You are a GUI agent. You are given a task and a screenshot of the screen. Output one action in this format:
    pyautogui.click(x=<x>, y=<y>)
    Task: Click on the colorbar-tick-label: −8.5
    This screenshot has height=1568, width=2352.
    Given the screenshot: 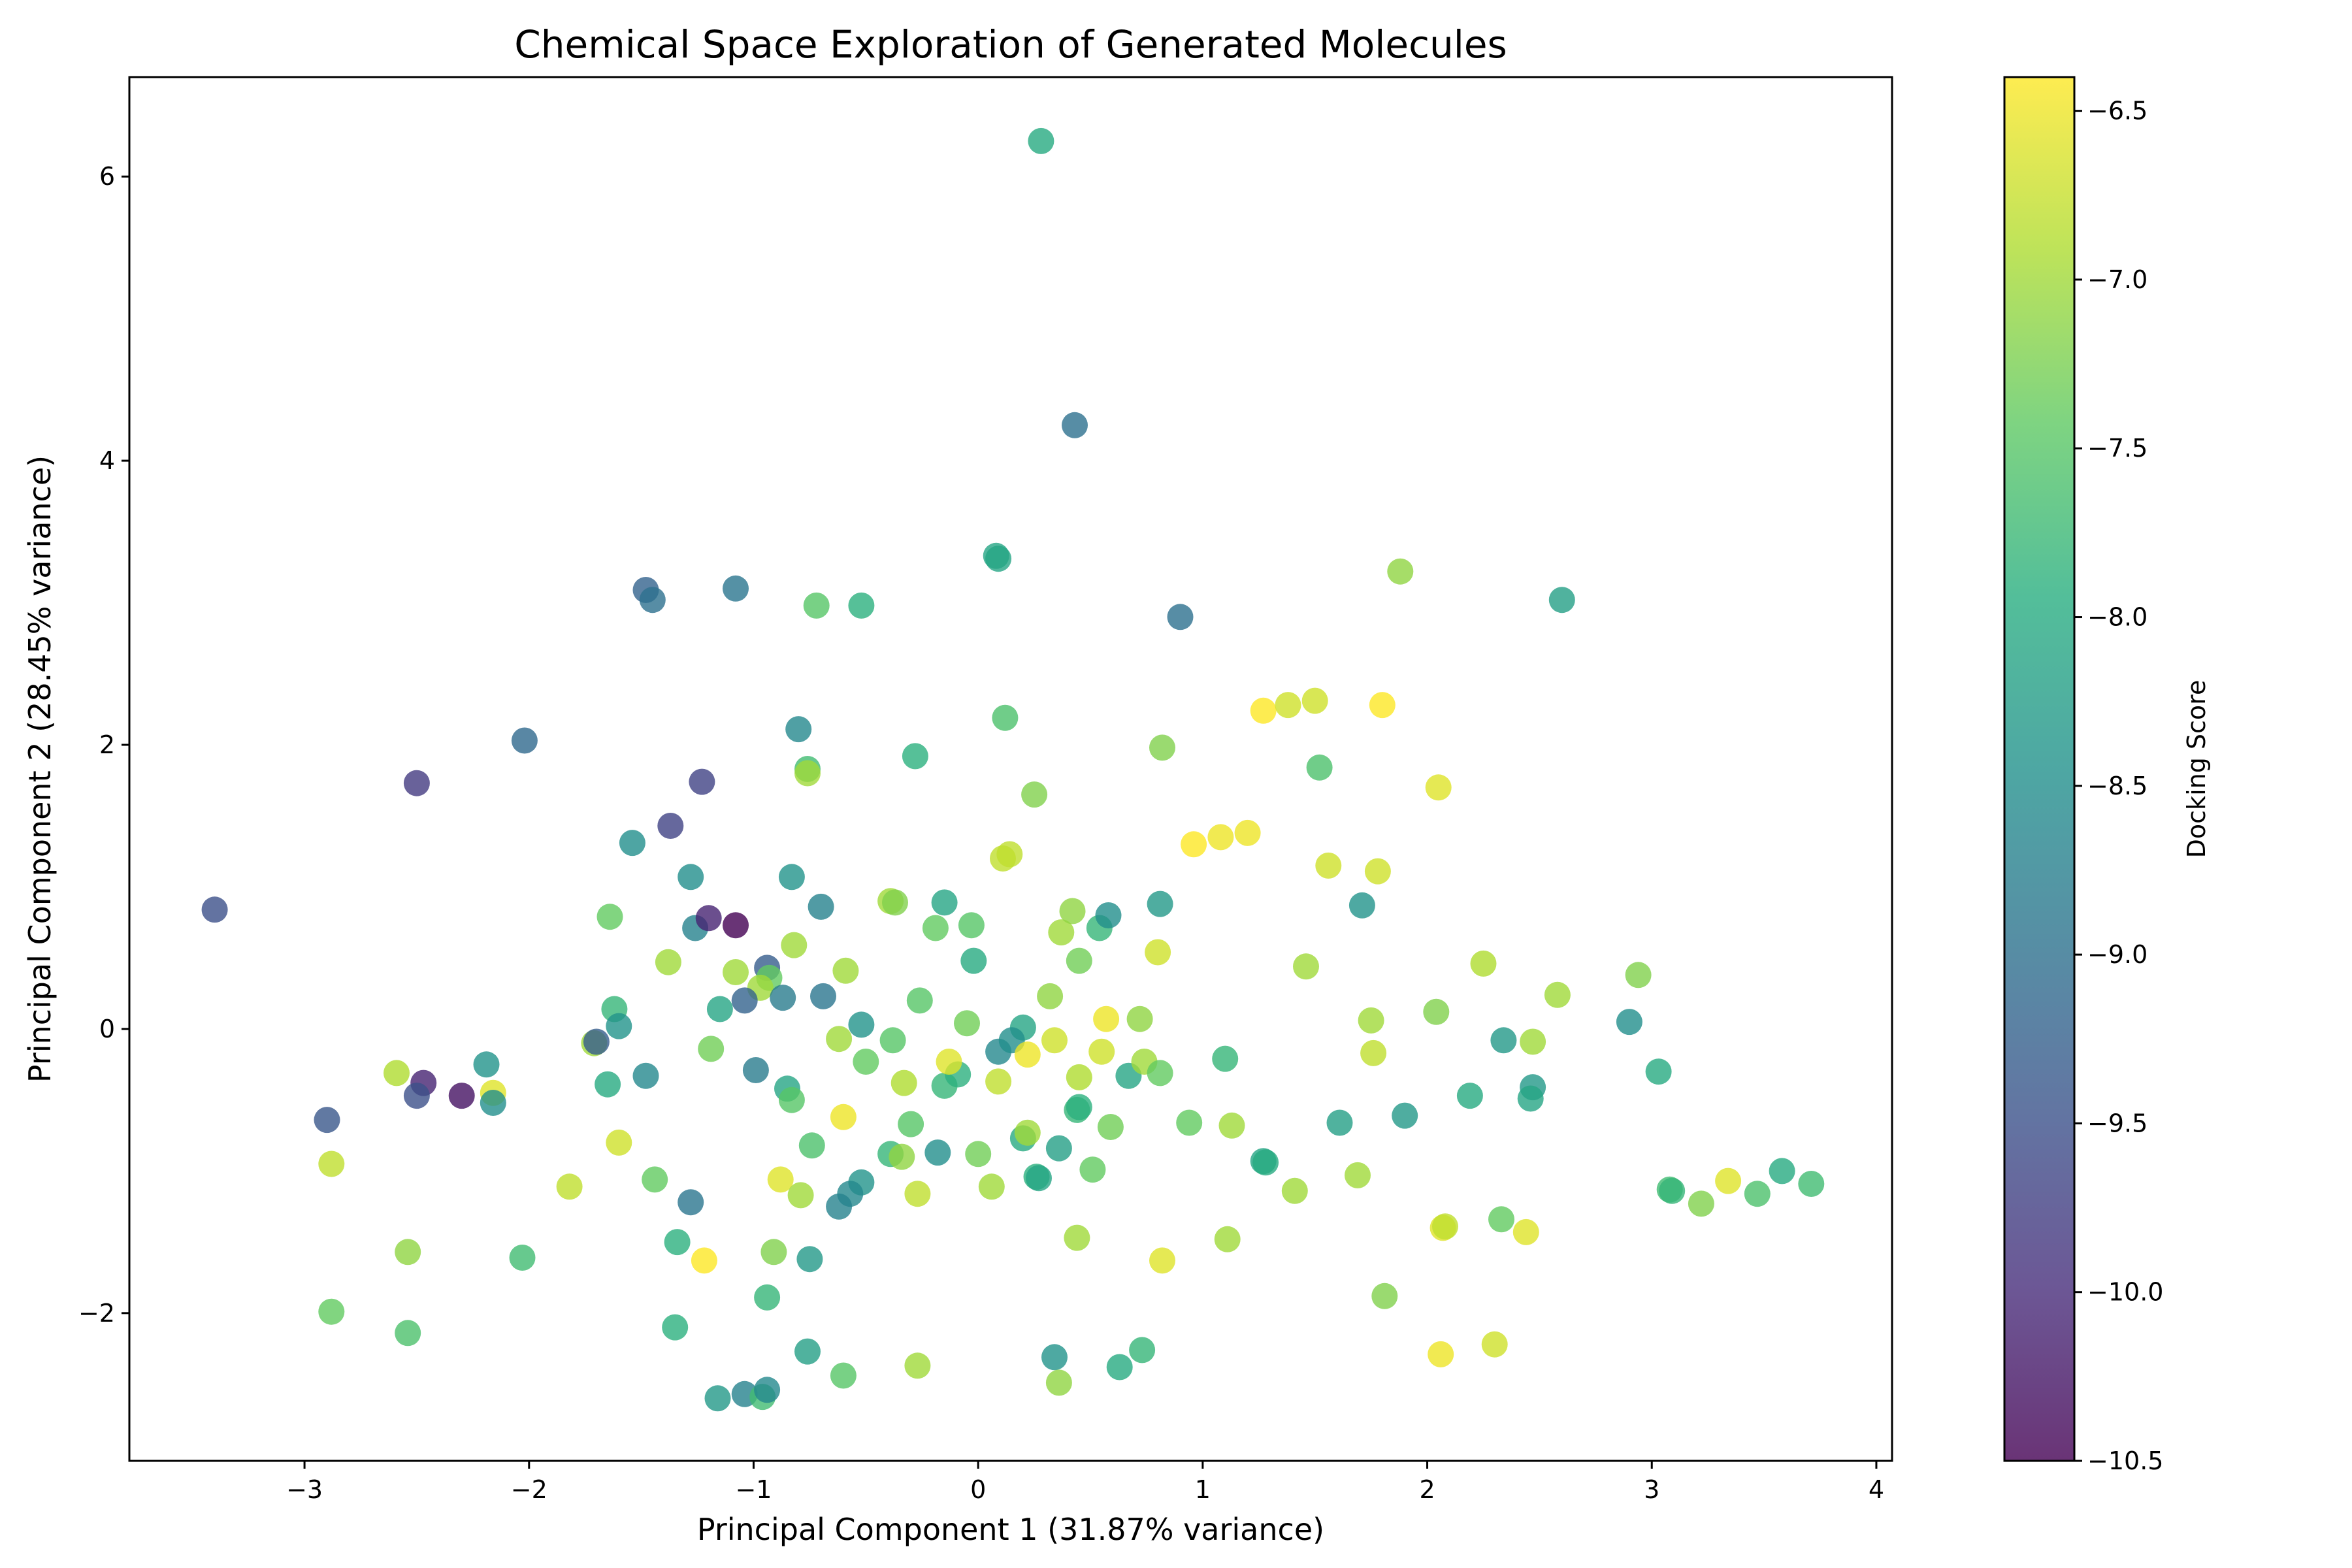 What is the action you would take?
    pyautogui.click(x=2117, y=786)
    